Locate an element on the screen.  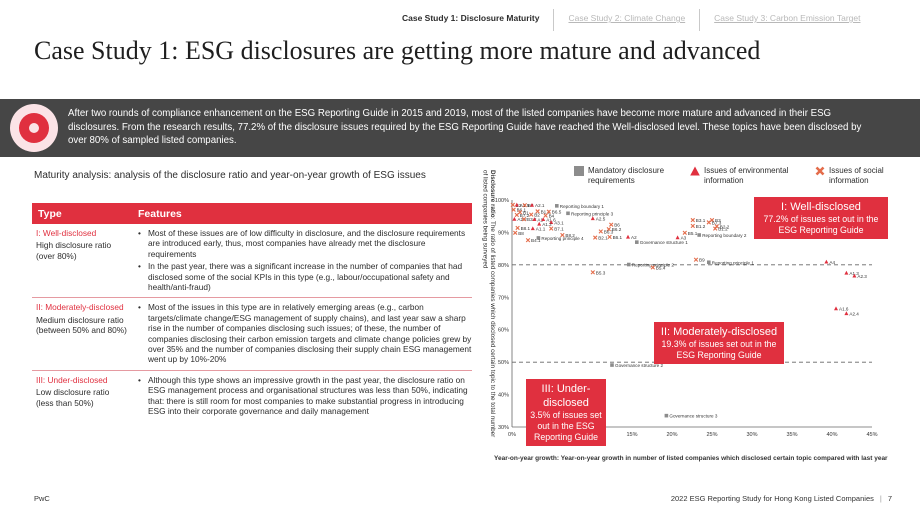
data-point-label: B2.1 is located at coordinates (603, 238).